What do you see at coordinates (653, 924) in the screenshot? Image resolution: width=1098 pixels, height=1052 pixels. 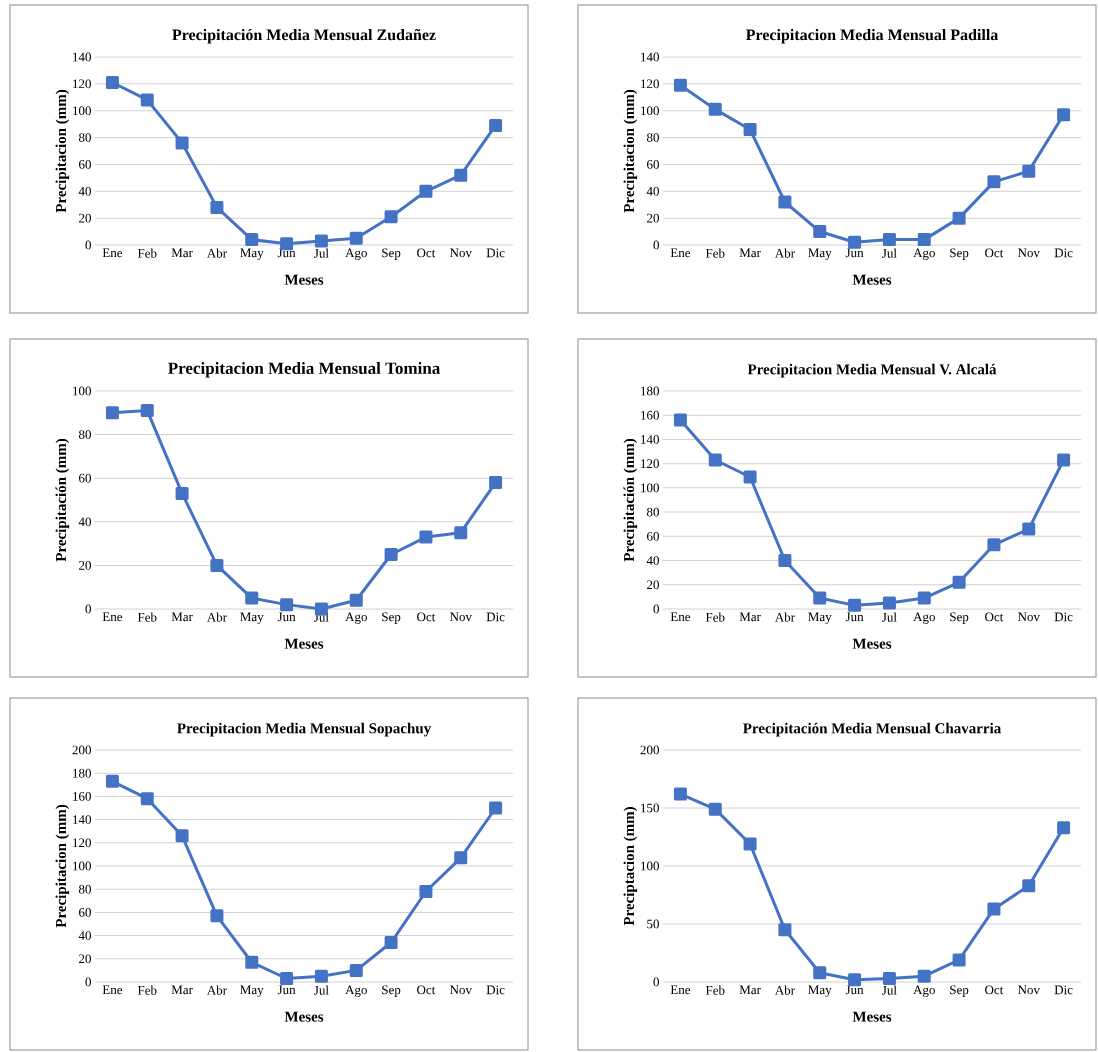 I see `y-tick-label: 50` at bounding box center [653, 924].